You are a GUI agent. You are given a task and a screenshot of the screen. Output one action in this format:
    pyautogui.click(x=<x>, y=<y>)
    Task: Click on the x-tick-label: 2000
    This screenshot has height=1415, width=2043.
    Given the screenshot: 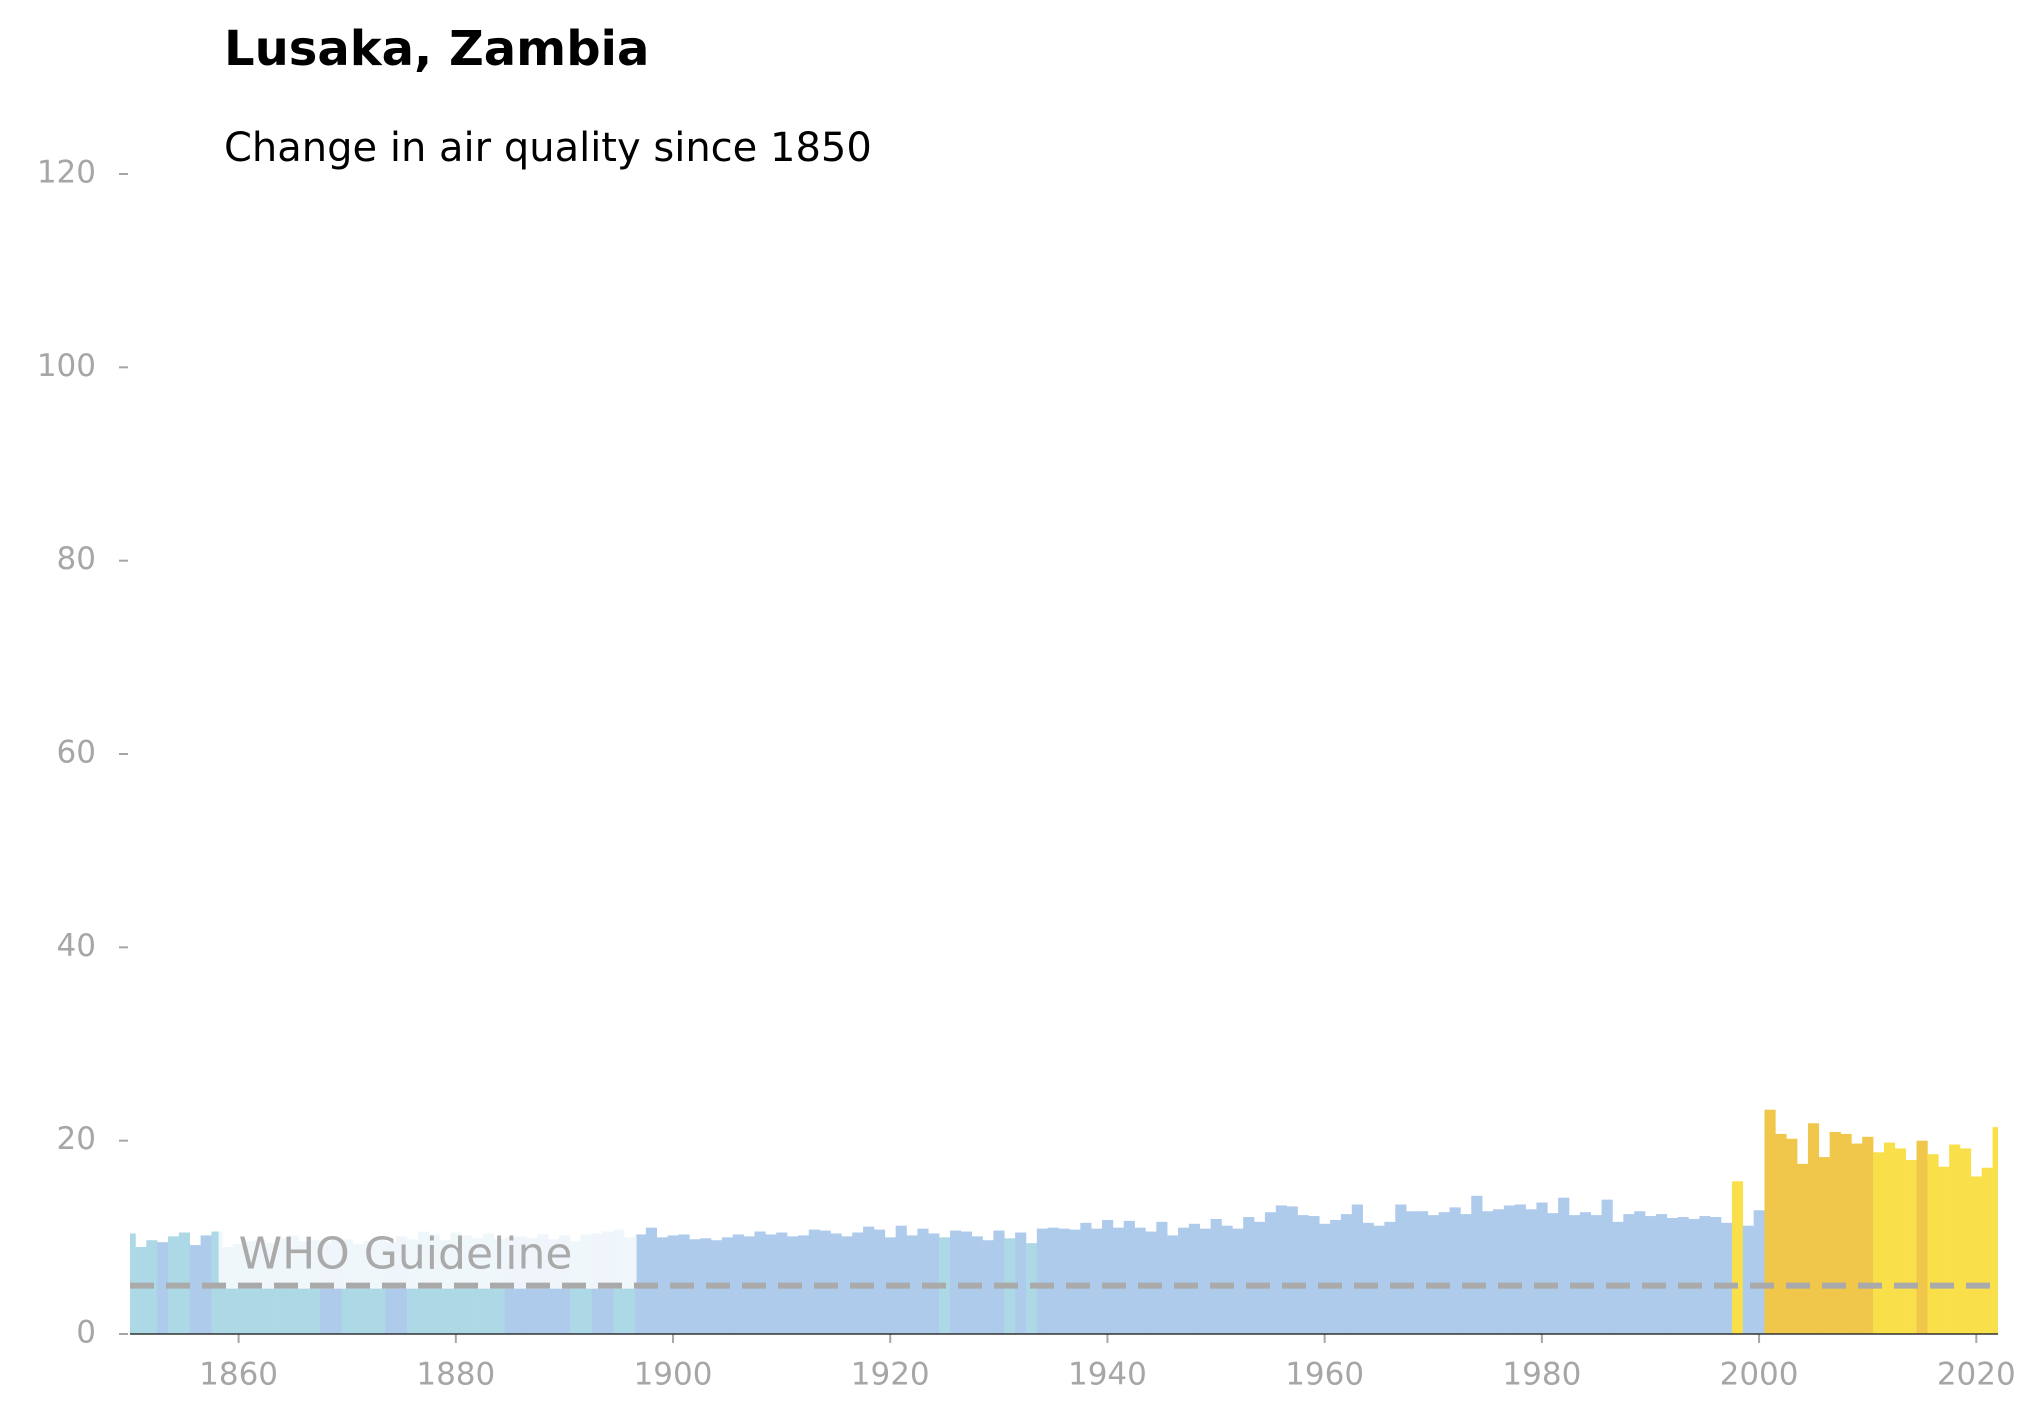 What is the action you would take?
    pyautogui.click(x=1759, y=1375)
    